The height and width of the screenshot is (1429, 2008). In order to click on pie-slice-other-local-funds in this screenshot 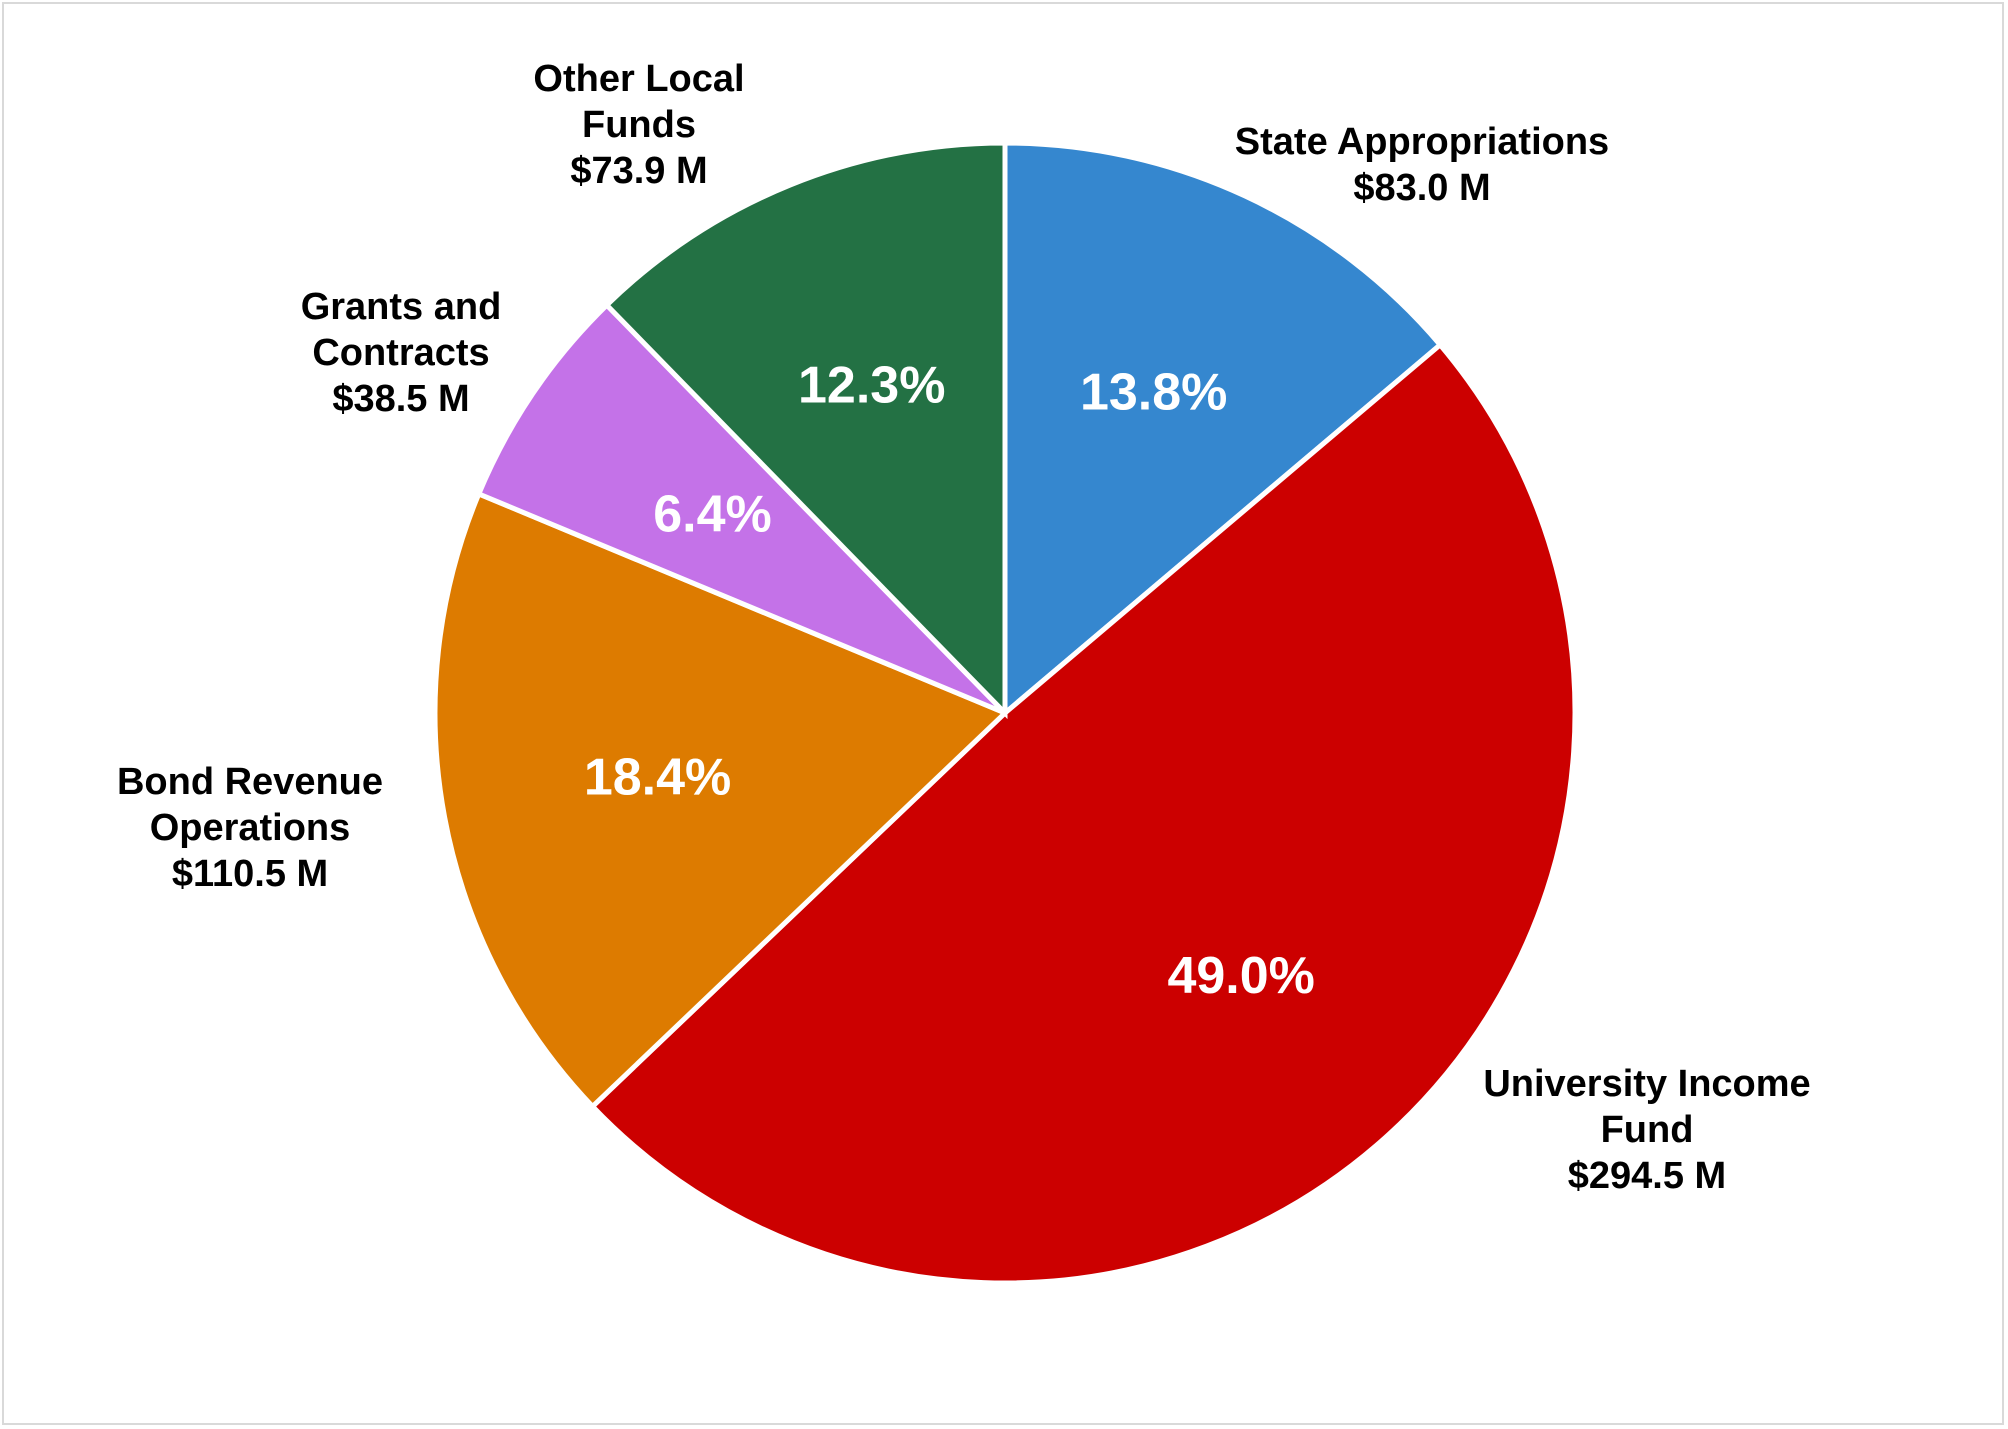, I will do `click(805, 430)`.